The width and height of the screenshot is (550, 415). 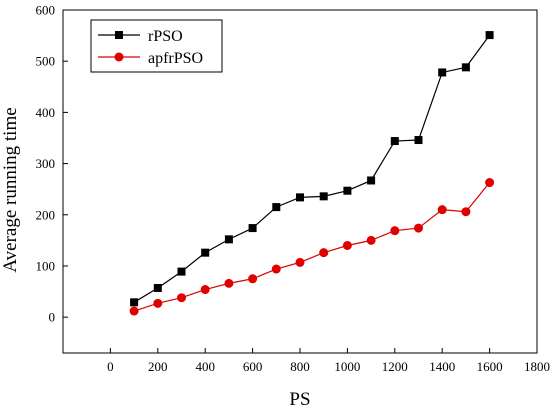 I want to click on x-tick-label: 1200, so click(x=395, y=366).